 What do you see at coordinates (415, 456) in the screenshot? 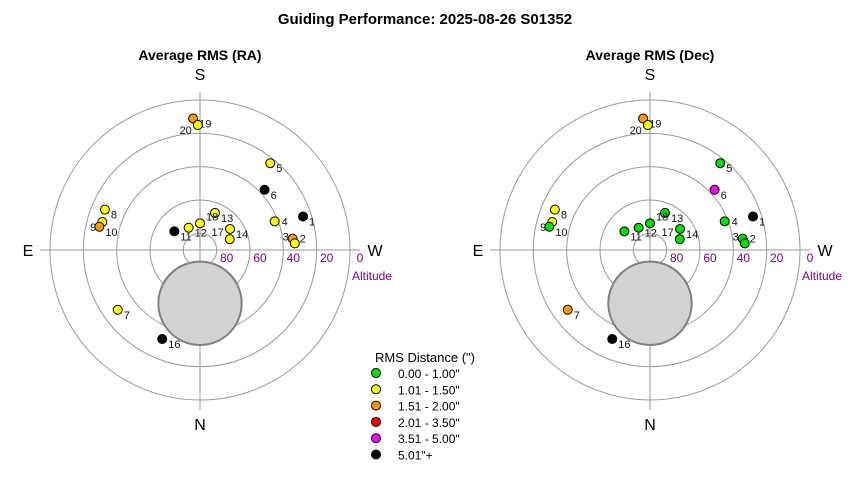
I see `legend-label: 5.01"+` at bounding box center [415, 456].